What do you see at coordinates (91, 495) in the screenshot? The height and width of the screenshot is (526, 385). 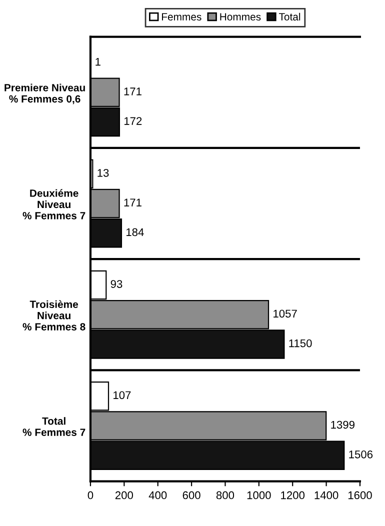 I see `x-tick-label: 0` at bounding box center [91, 495].